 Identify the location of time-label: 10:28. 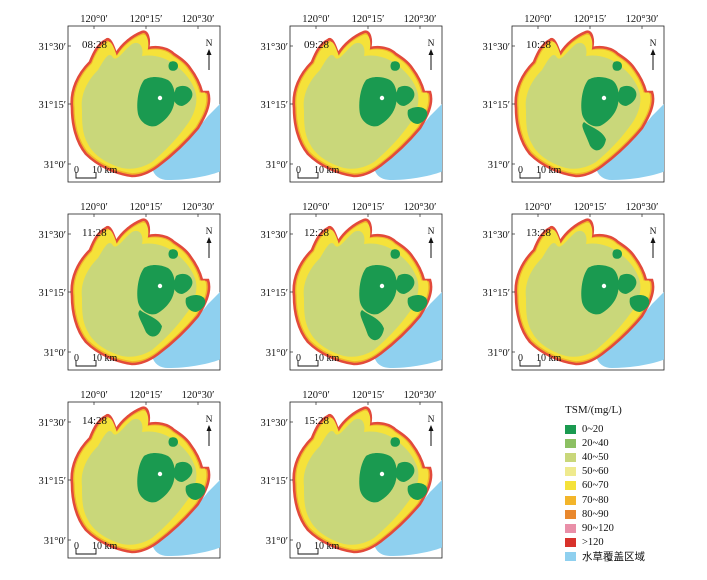
(539, 45).